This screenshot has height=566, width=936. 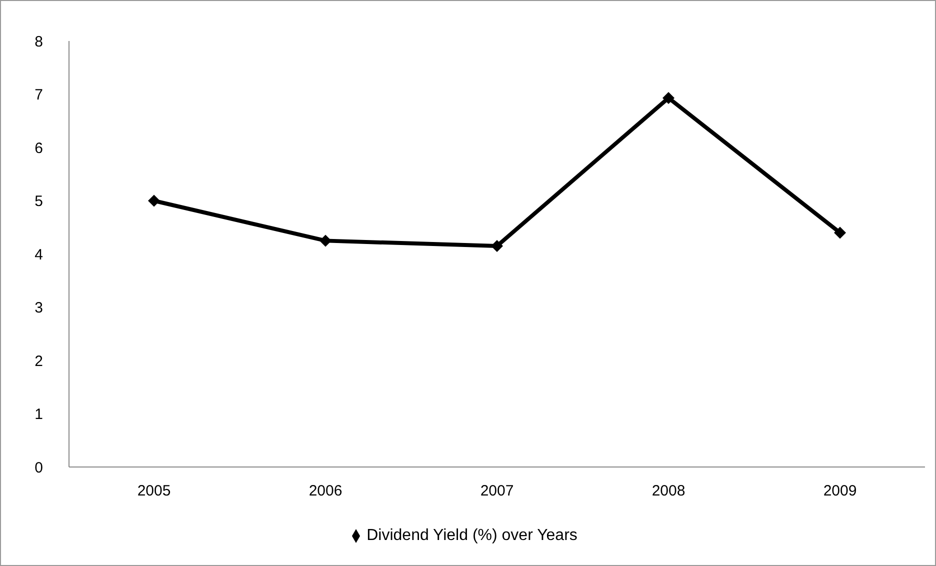 I want to click on y-tick-label: 4, so click(x=38, y=255).